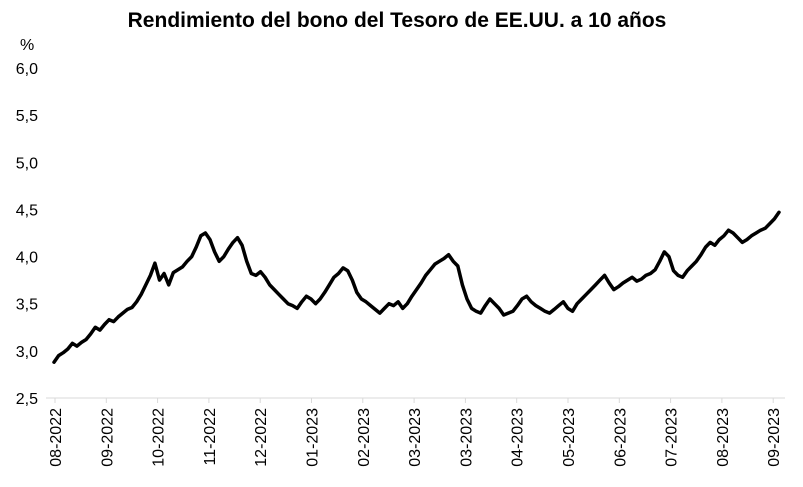  Describe the element at coordinates (620, 437) in the screenshot. I see `x-tick-label: 06-2023` at that location.